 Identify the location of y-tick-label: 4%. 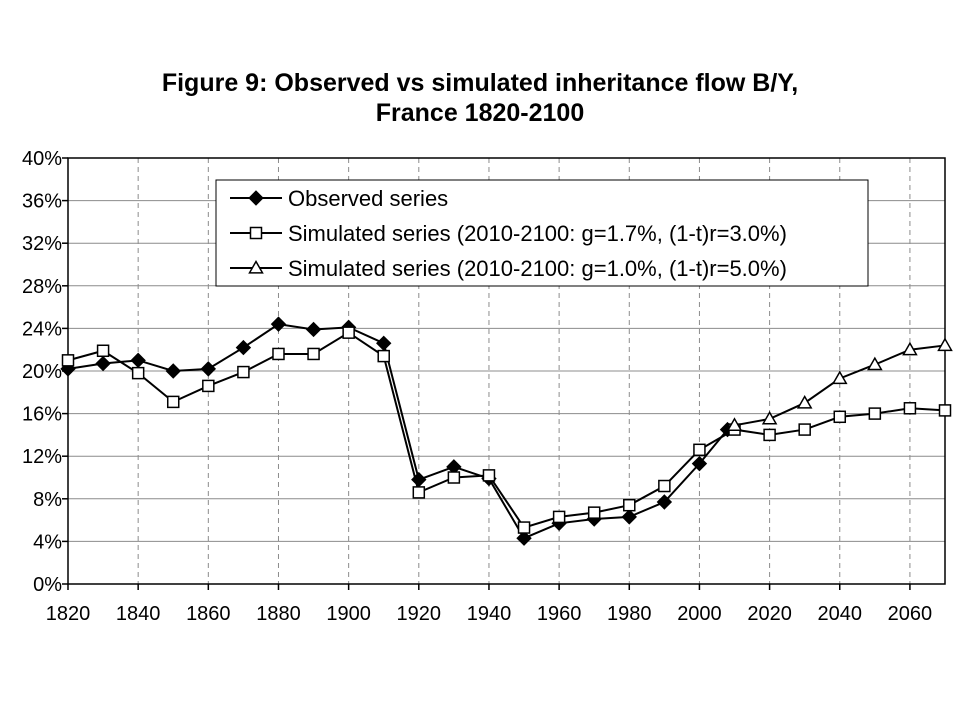
(47, 542).